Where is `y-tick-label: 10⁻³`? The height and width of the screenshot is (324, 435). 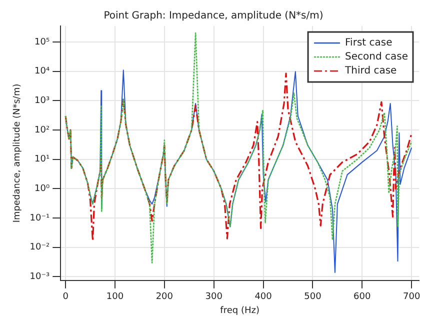
y-tick-label: 10⁻³ is located at coordinates (40, 277).